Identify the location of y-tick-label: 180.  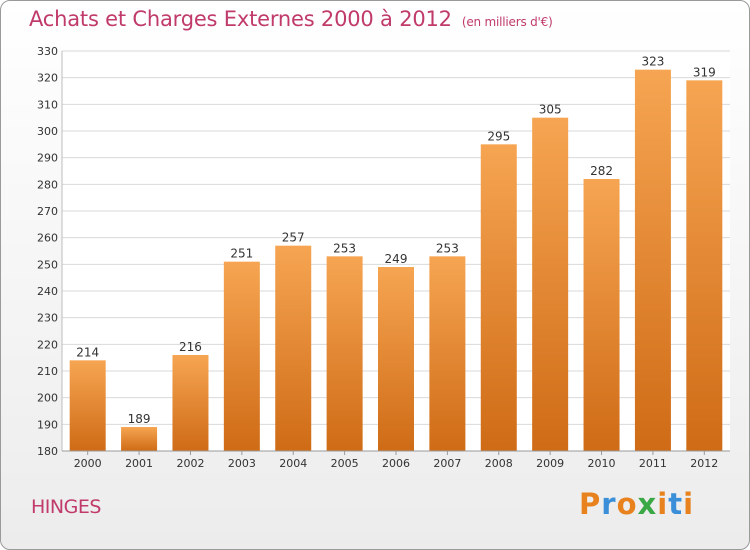
(47, 451).